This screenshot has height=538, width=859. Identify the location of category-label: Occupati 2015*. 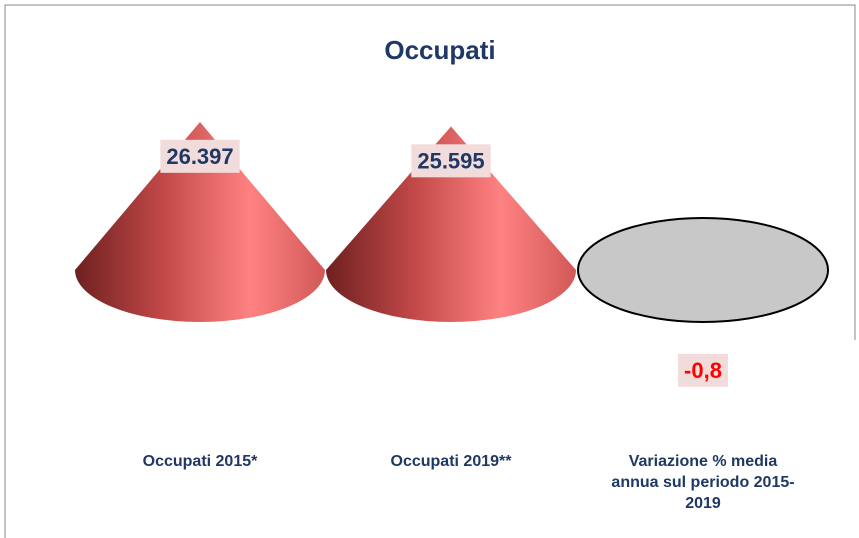
(200, 461).